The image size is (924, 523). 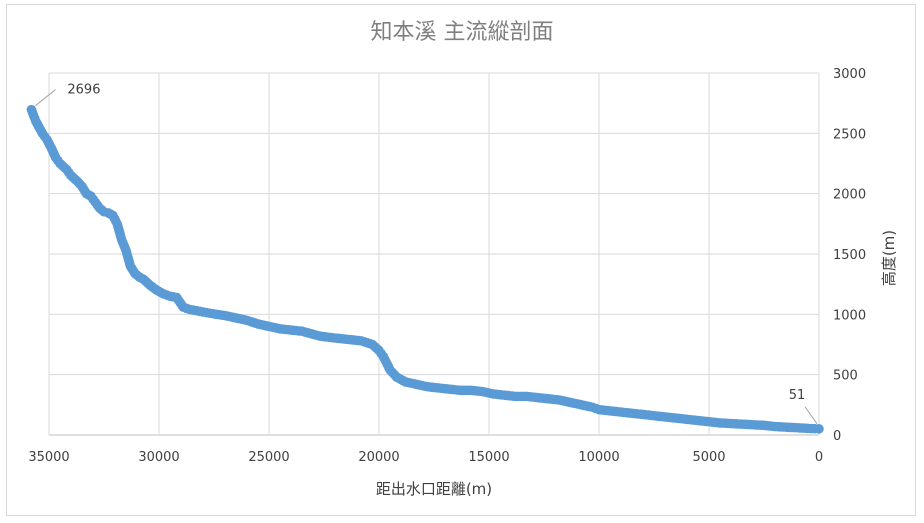 What do you see at coordinates (378, 457) in the screenshot?
I see `x-tick-label: 20000` at bounding box center [378, 457].